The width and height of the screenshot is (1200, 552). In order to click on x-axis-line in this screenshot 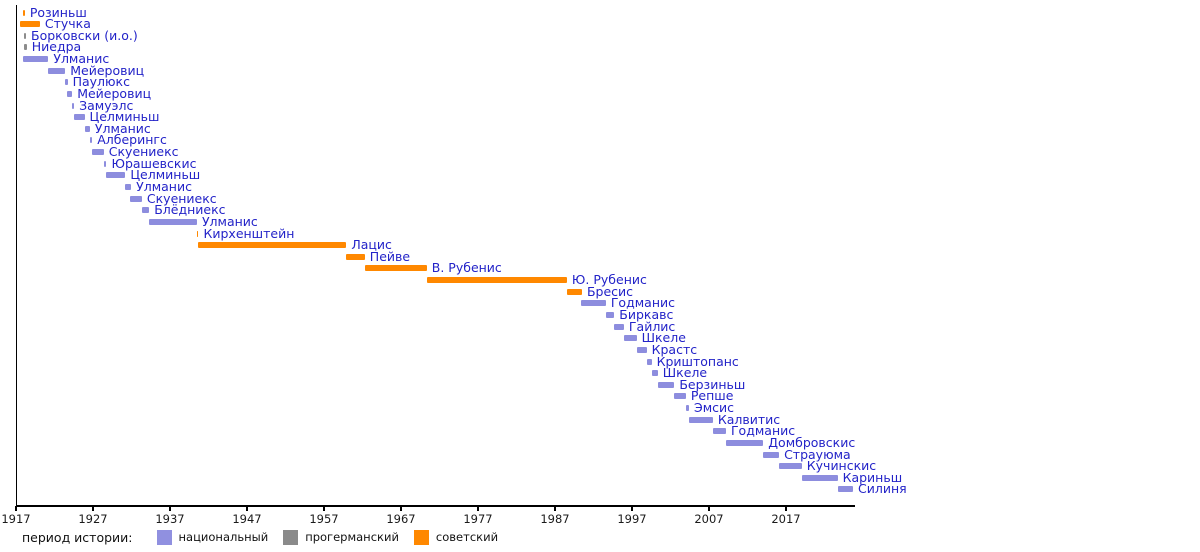, I will do `click(435, 506)`.